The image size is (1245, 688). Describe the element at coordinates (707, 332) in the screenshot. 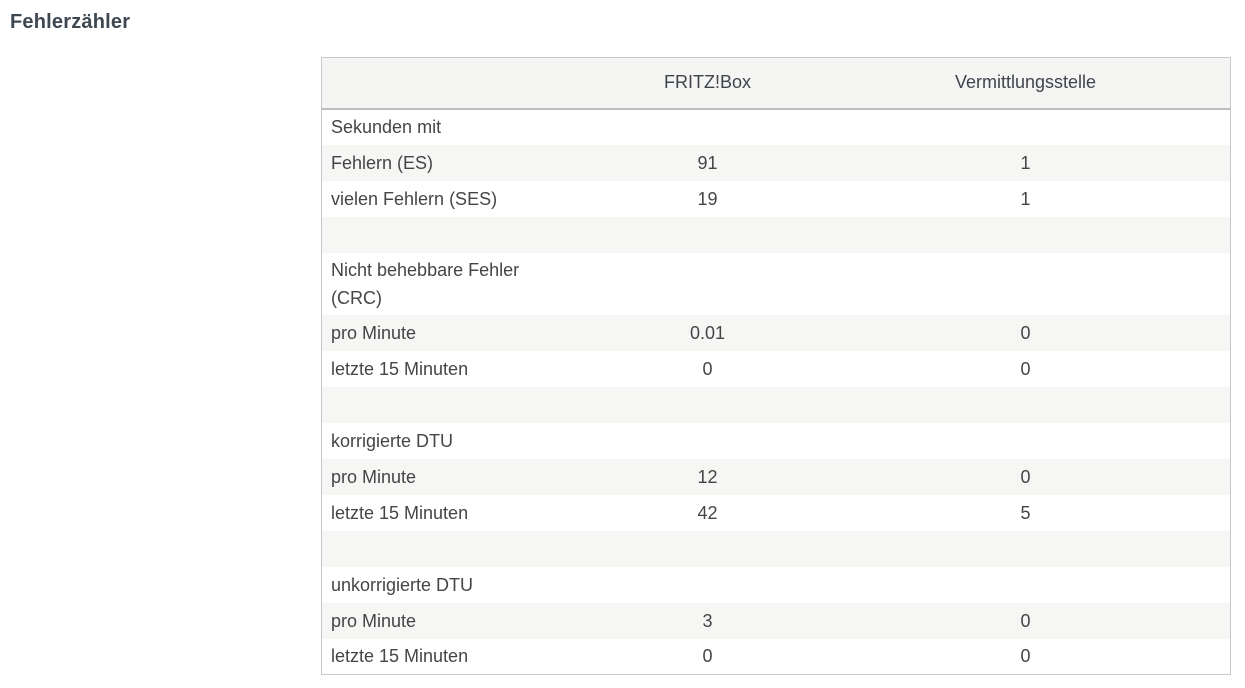

I see `value-fritzbox: 0.01` at that location.